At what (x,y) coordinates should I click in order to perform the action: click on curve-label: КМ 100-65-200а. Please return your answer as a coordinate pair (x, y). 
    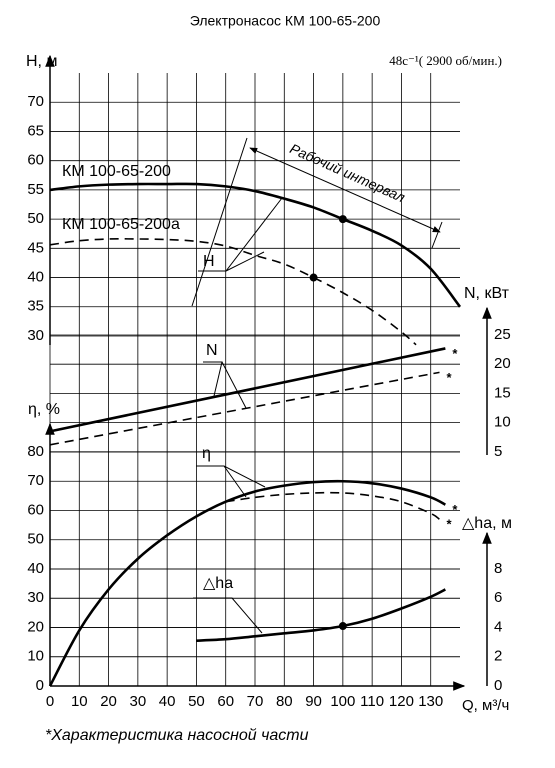
    Looking at the image, I should click on (121, 224).